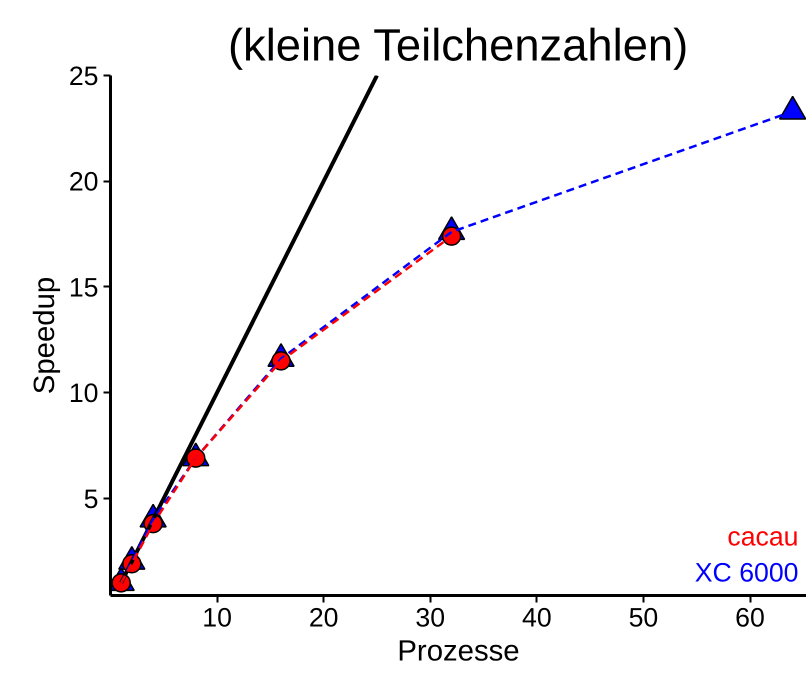 The height and width of the screenshot is (695, 806). What do you see at coordinates (746, 573) in the screenshot?
I see `text: XC 6000` at bounding box center [746, 573].